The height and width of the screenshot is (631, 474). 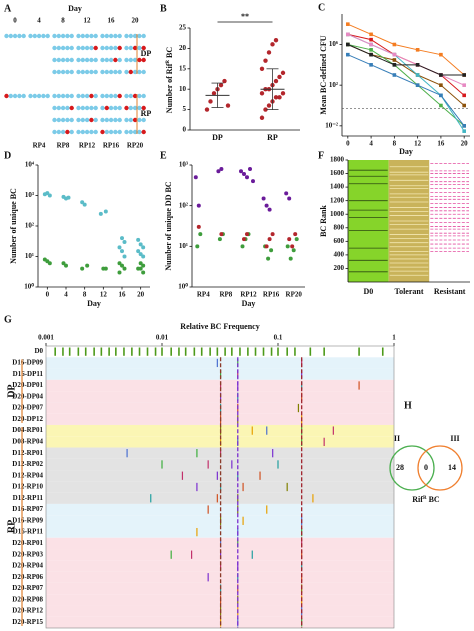 I want to click on row-label: D20-DP04, so click(x=27, y=396).